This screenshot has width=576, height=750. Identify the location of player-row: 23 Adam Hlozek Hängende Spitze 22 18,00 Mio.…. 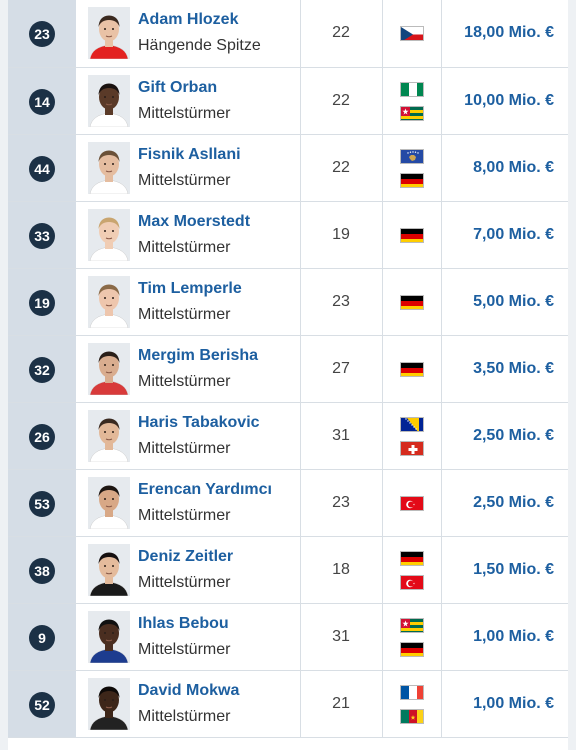
(288, 34).